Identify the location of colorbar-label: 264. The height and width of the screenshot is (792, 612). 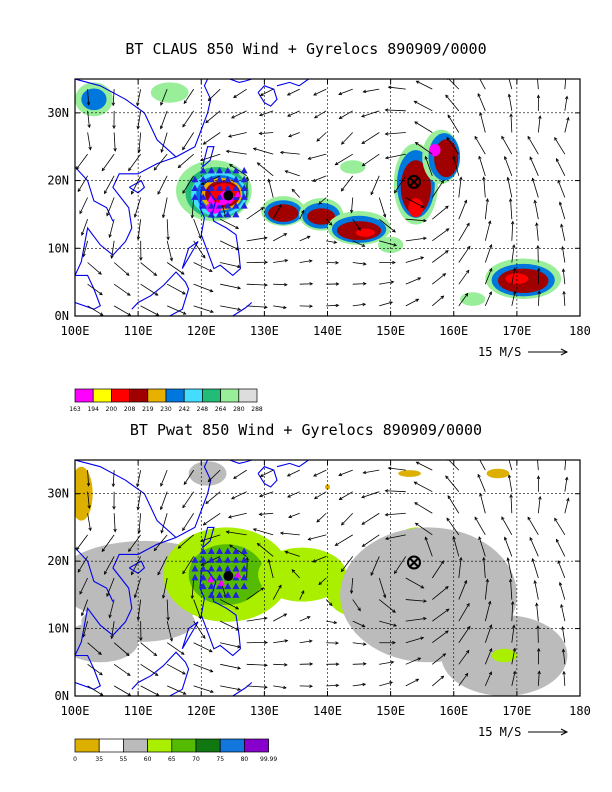
(221, 409).